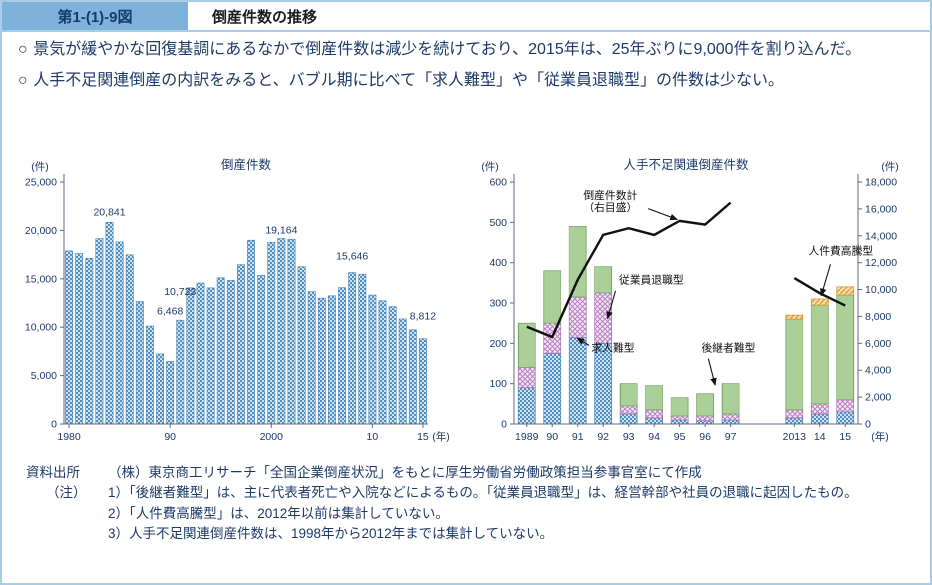  I want to click on svg-text: 人件費高騰型, so click(840, 251).